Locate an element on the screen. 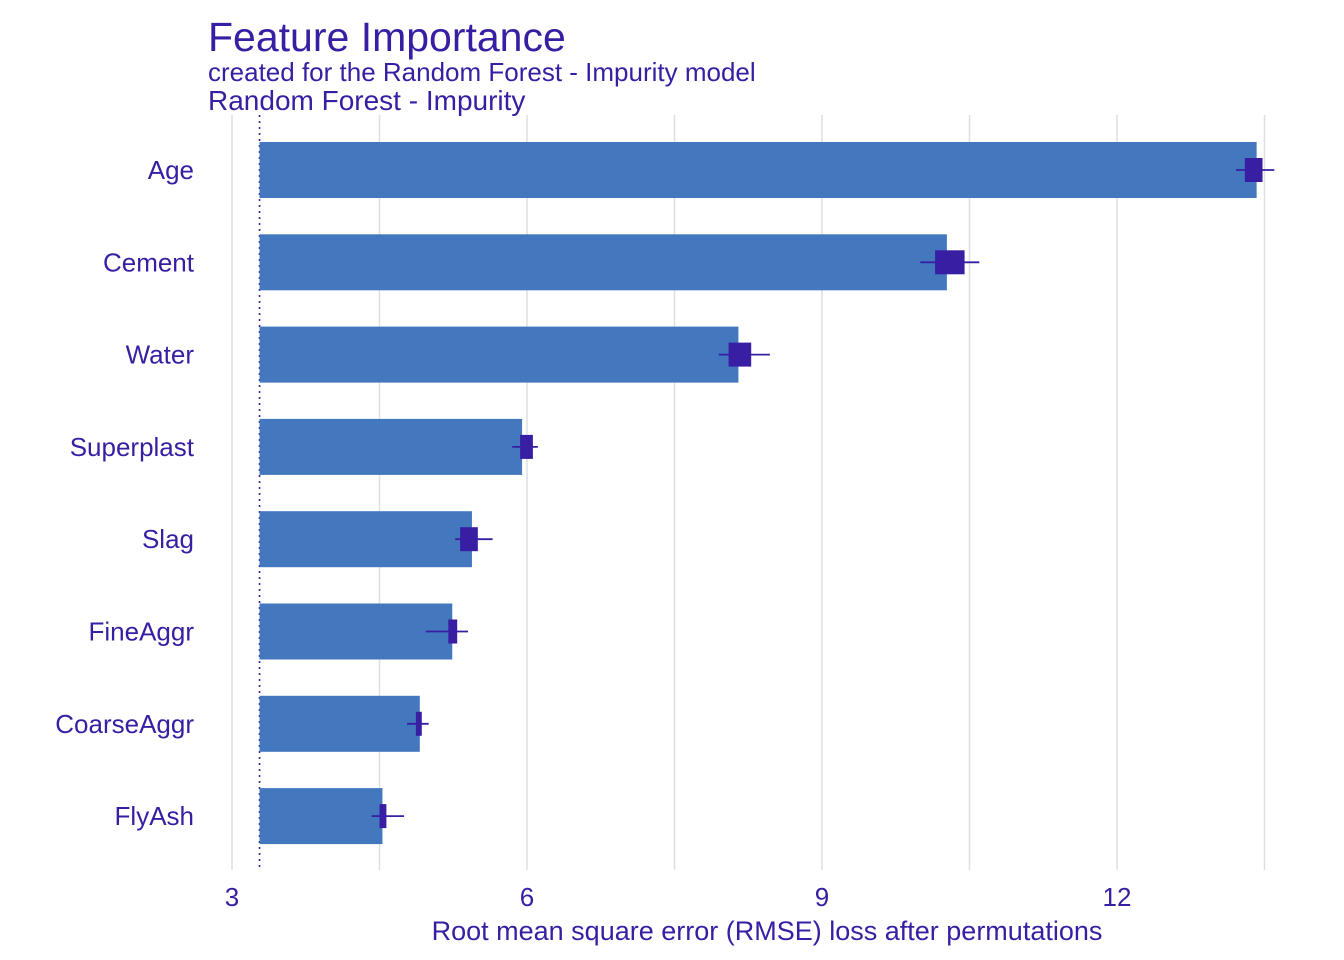 The image size is (1344, 960). y-label-coarseaggr: CoarseAggr is located at coordinates (124, 724).